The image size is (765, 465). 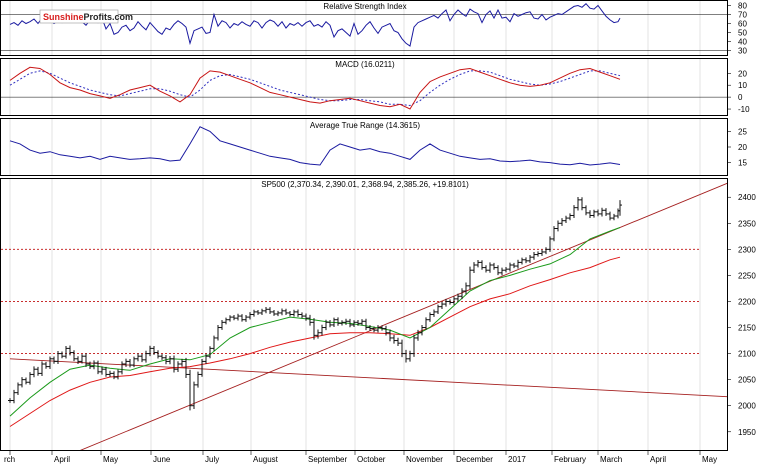 I want to click on macd-title: MACD (16.0211), so click(x=365, y=64).